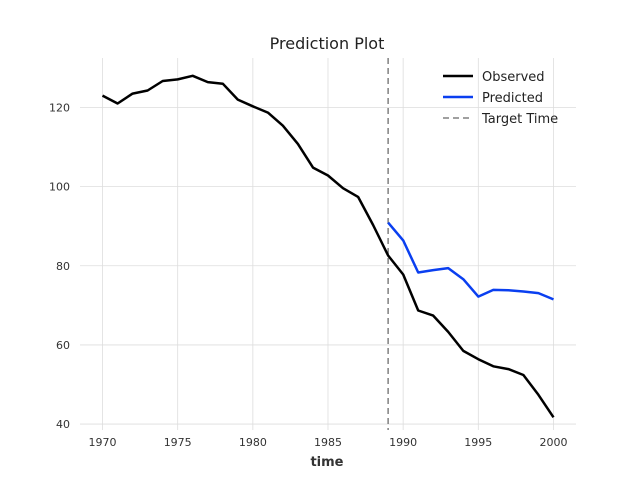 Image resolution: width=640 pixels, height=480 pixels. Describe the element at coordinates (63, 266) in the screenshot. I see `y-tick-label: 80` at that location.